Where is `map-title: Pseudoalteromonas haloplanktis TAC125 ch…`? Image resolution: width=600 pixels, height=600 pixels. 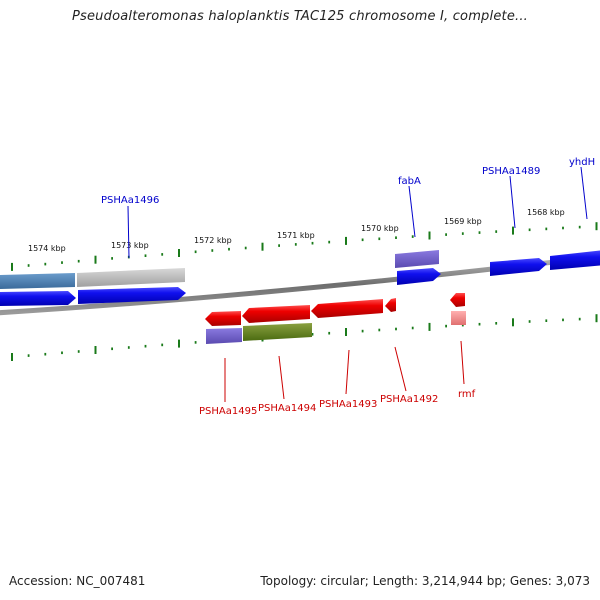 map-title: Pseudoalteromonas haloplanktis TAC125 ch… is located at coordinates (300, 16).